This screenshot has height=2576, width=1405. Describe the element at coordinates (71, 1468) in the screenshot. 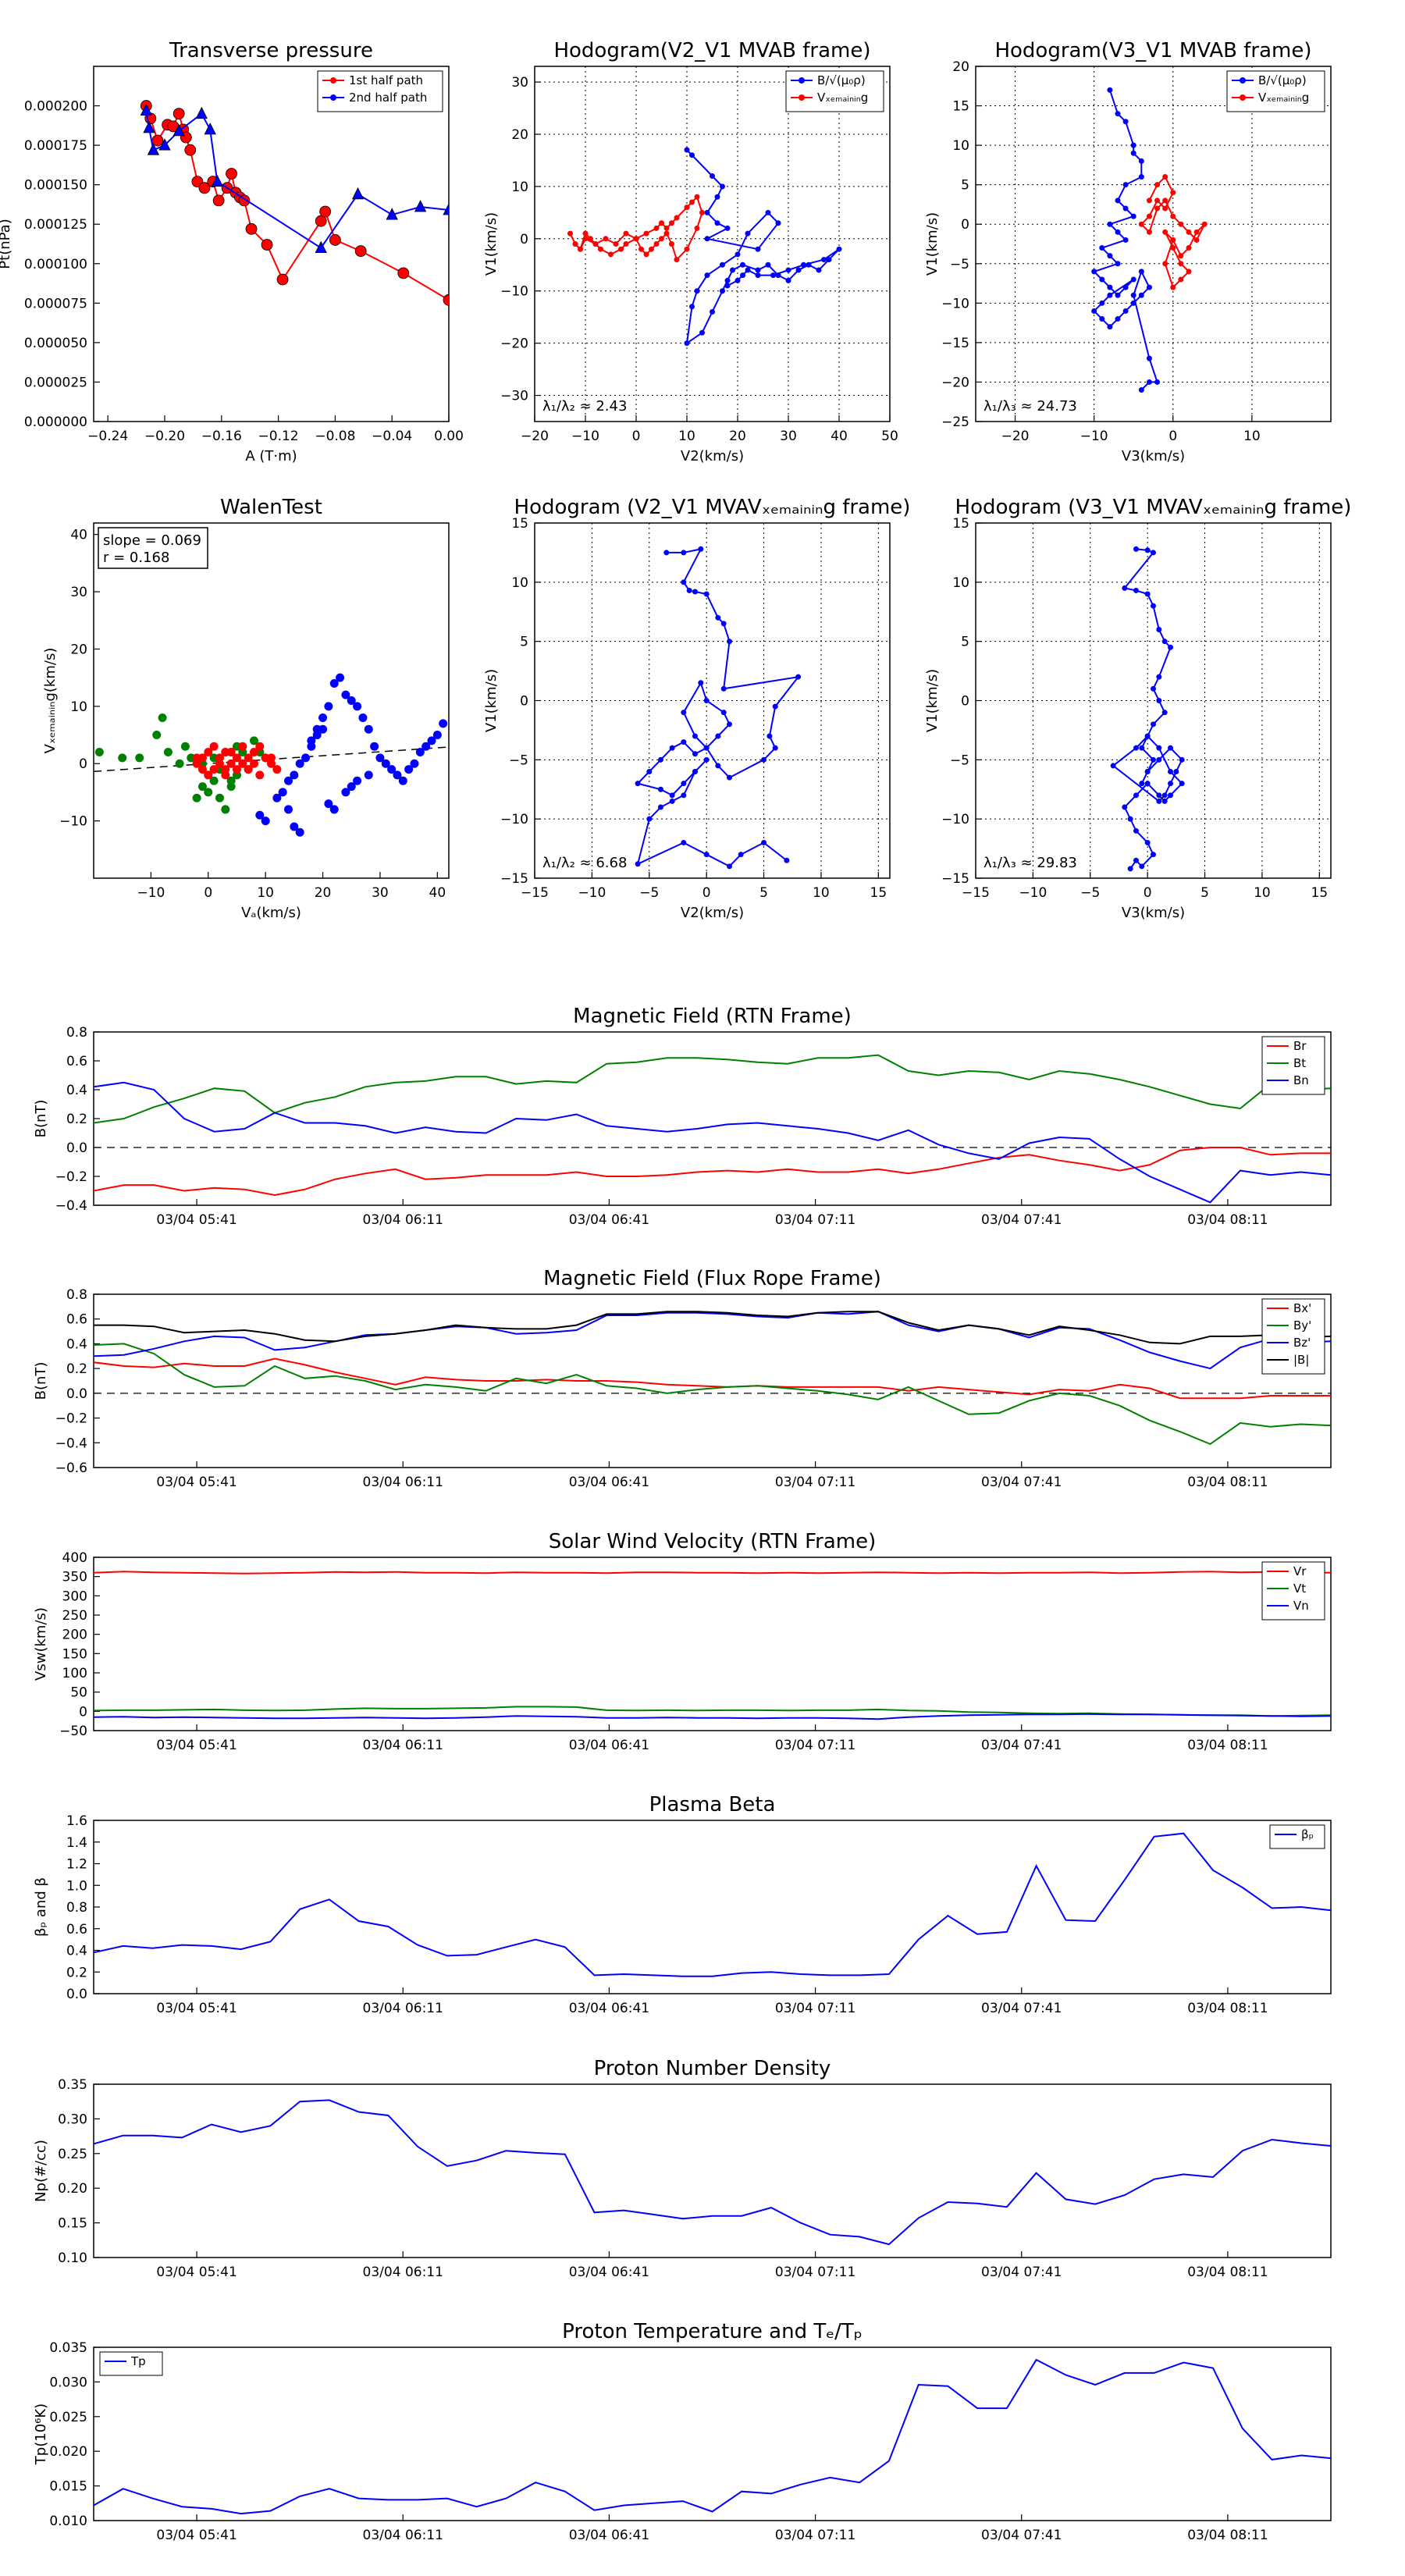

I see `y-tick-label: −0.6` at that location.